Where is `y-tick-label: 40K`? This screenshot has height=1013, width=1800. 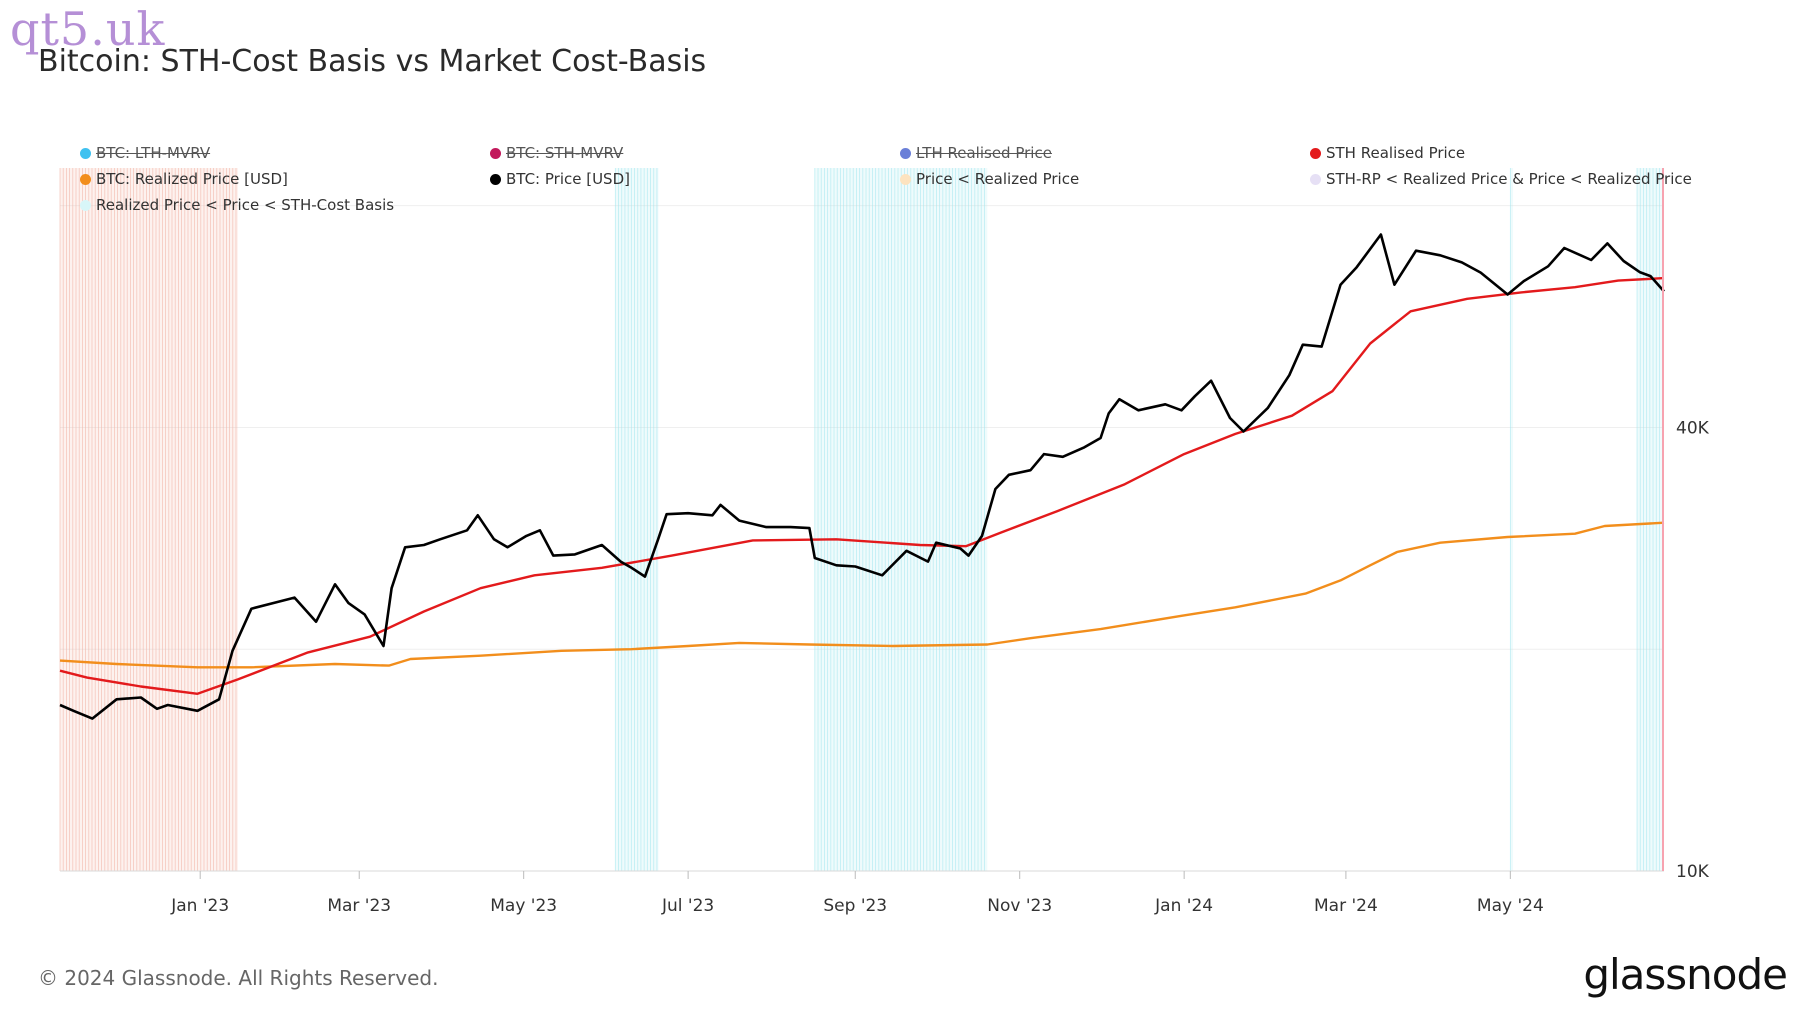
y-tick-label: 40K is located at coordinates (1693, 428).